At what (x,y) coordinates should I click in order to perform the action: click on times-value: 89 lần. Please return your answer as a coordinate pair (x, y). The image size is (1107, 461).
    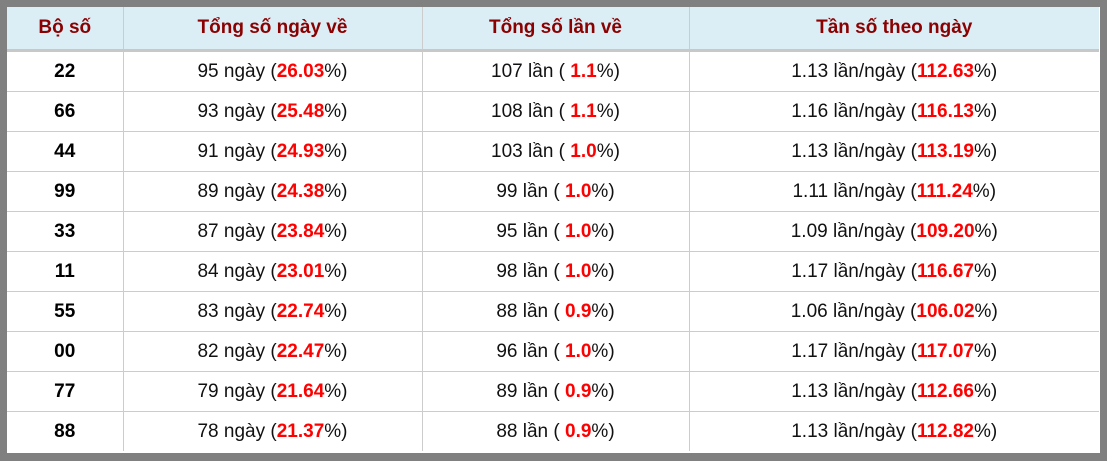
    Looking at the image, I should click on (522, 391).